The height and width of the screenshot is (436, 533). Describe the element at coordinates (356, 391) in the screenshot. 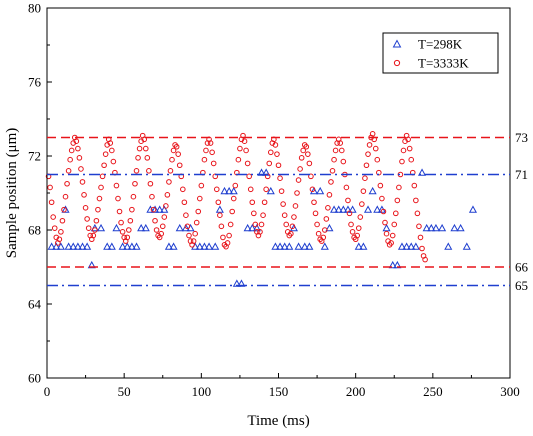

I see `x-tick-label: 200` at that location.